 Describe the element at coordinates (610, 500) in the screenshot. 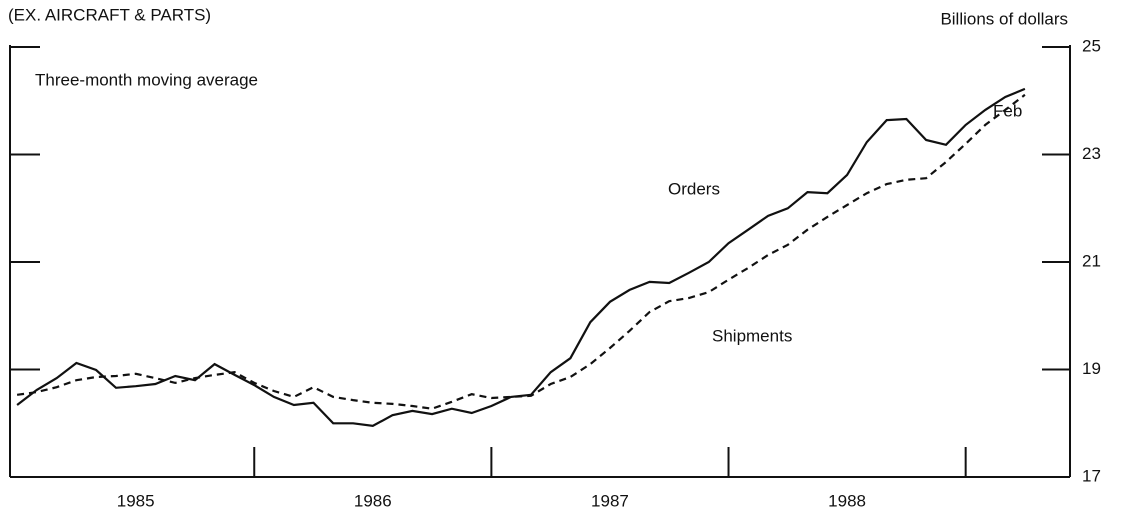

I see `x-tick-label: 1987` at that location.